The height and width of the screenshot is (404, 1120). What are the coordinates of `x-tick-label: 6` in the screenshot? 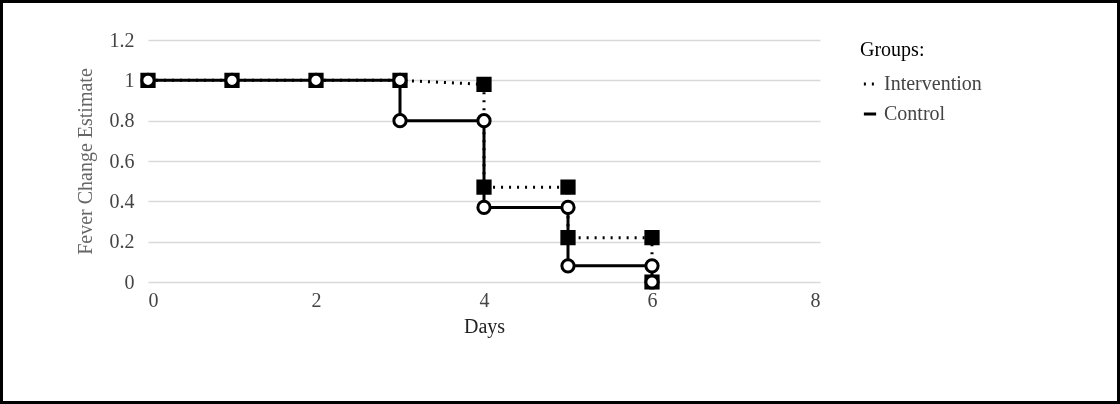 It's located at (652, 299).